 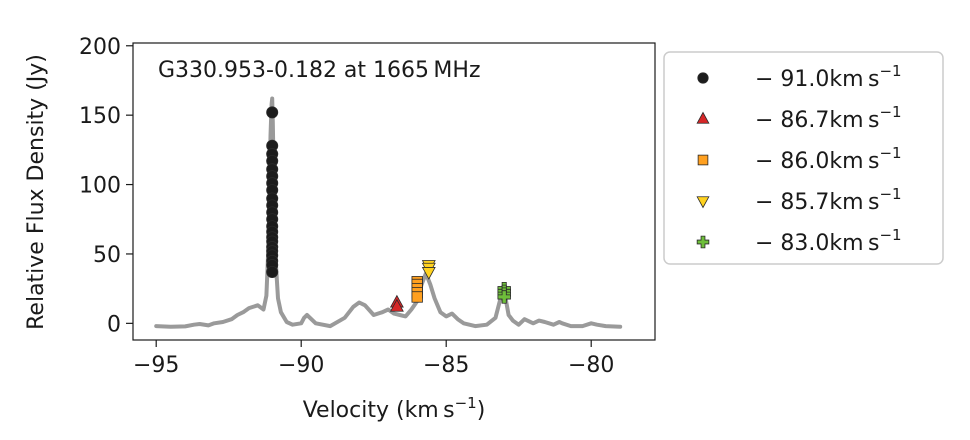 I want to click on legend-label: − 85.7km s−1, so click(x=828, y=200).